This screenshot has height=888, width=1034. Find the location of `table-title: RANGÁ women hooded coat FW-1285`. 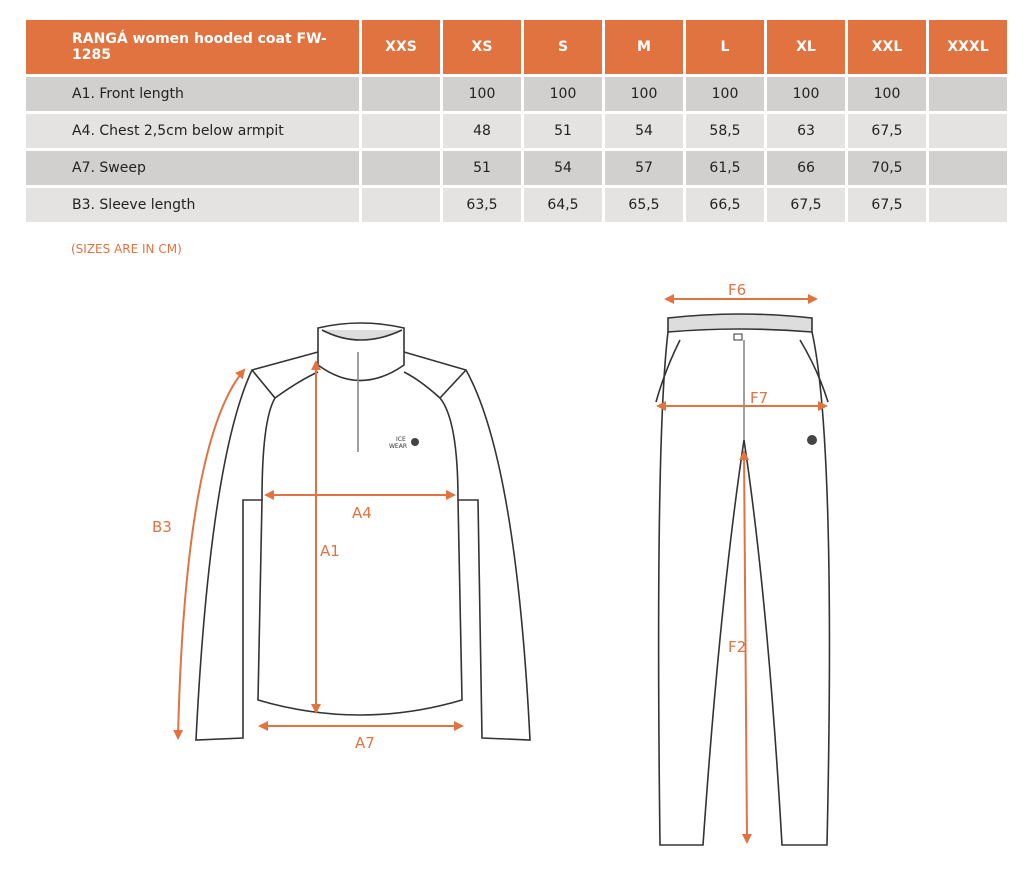

table-title: RANGÁ women hooded coat FW-1285 is located at coordinates (192, 47).